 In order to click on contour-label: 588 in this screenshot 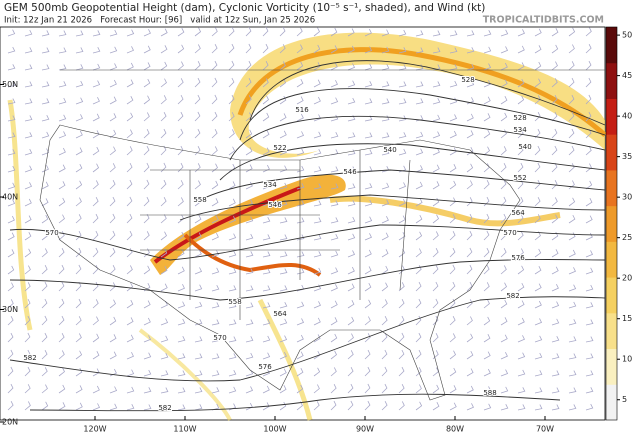, I will do `click(489, 393)`.